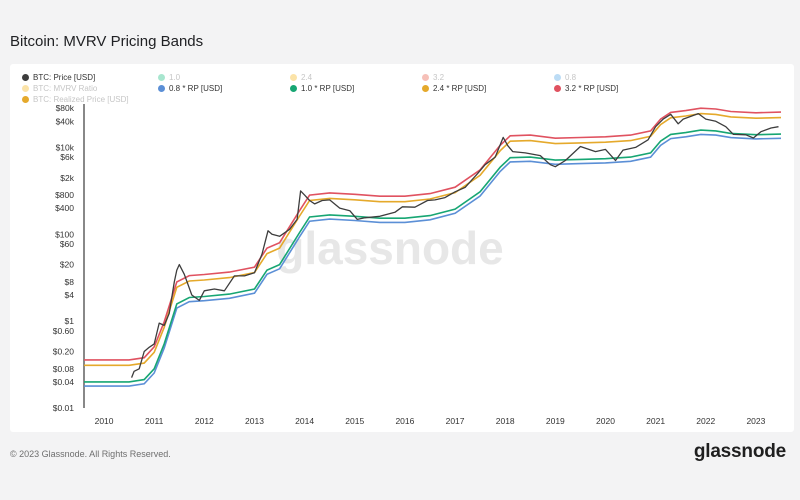  I want to click on y-tick-label: $10k, so click(65, 147).